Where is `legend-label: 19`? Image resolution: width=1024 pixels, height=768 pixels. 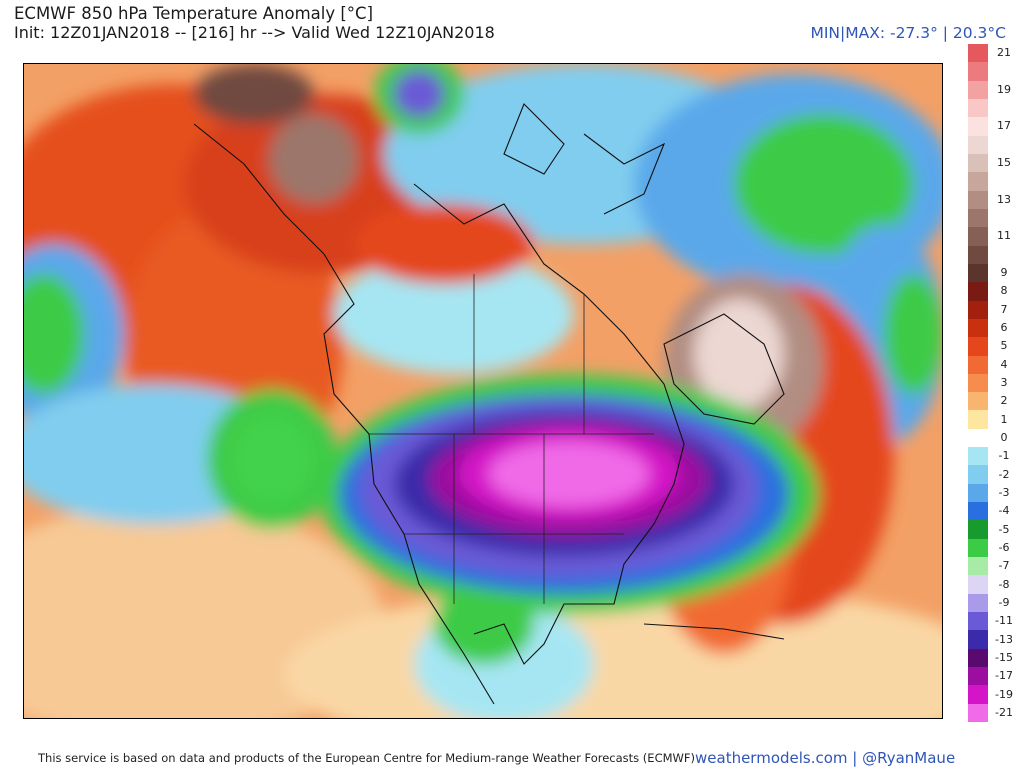
legend-label: 19 is located at coordinates (1004, 89).